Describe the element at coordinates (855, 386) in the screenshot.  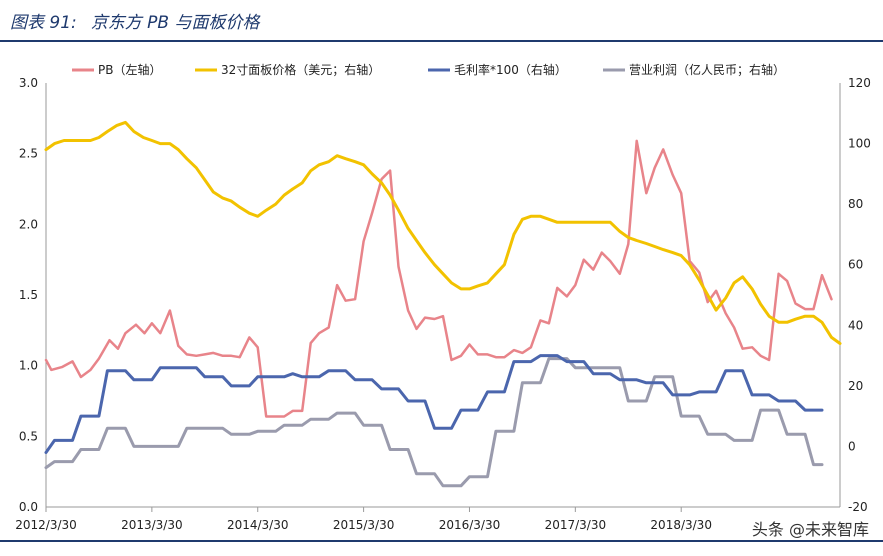
I see `right-tick-label: 20` at that location.